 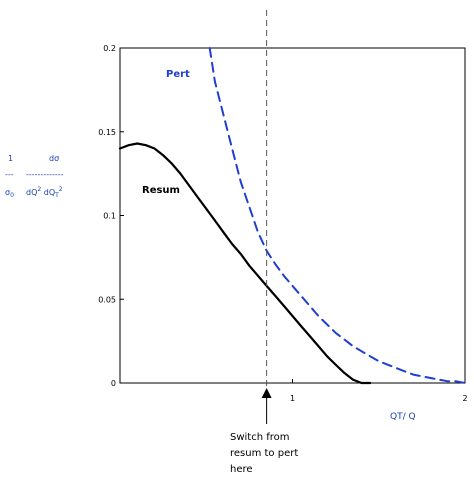 I want to click on y-axis-label: 1 dσ --- ------------- σ0 dQ2 dQT2, so click(x=34, y=176).